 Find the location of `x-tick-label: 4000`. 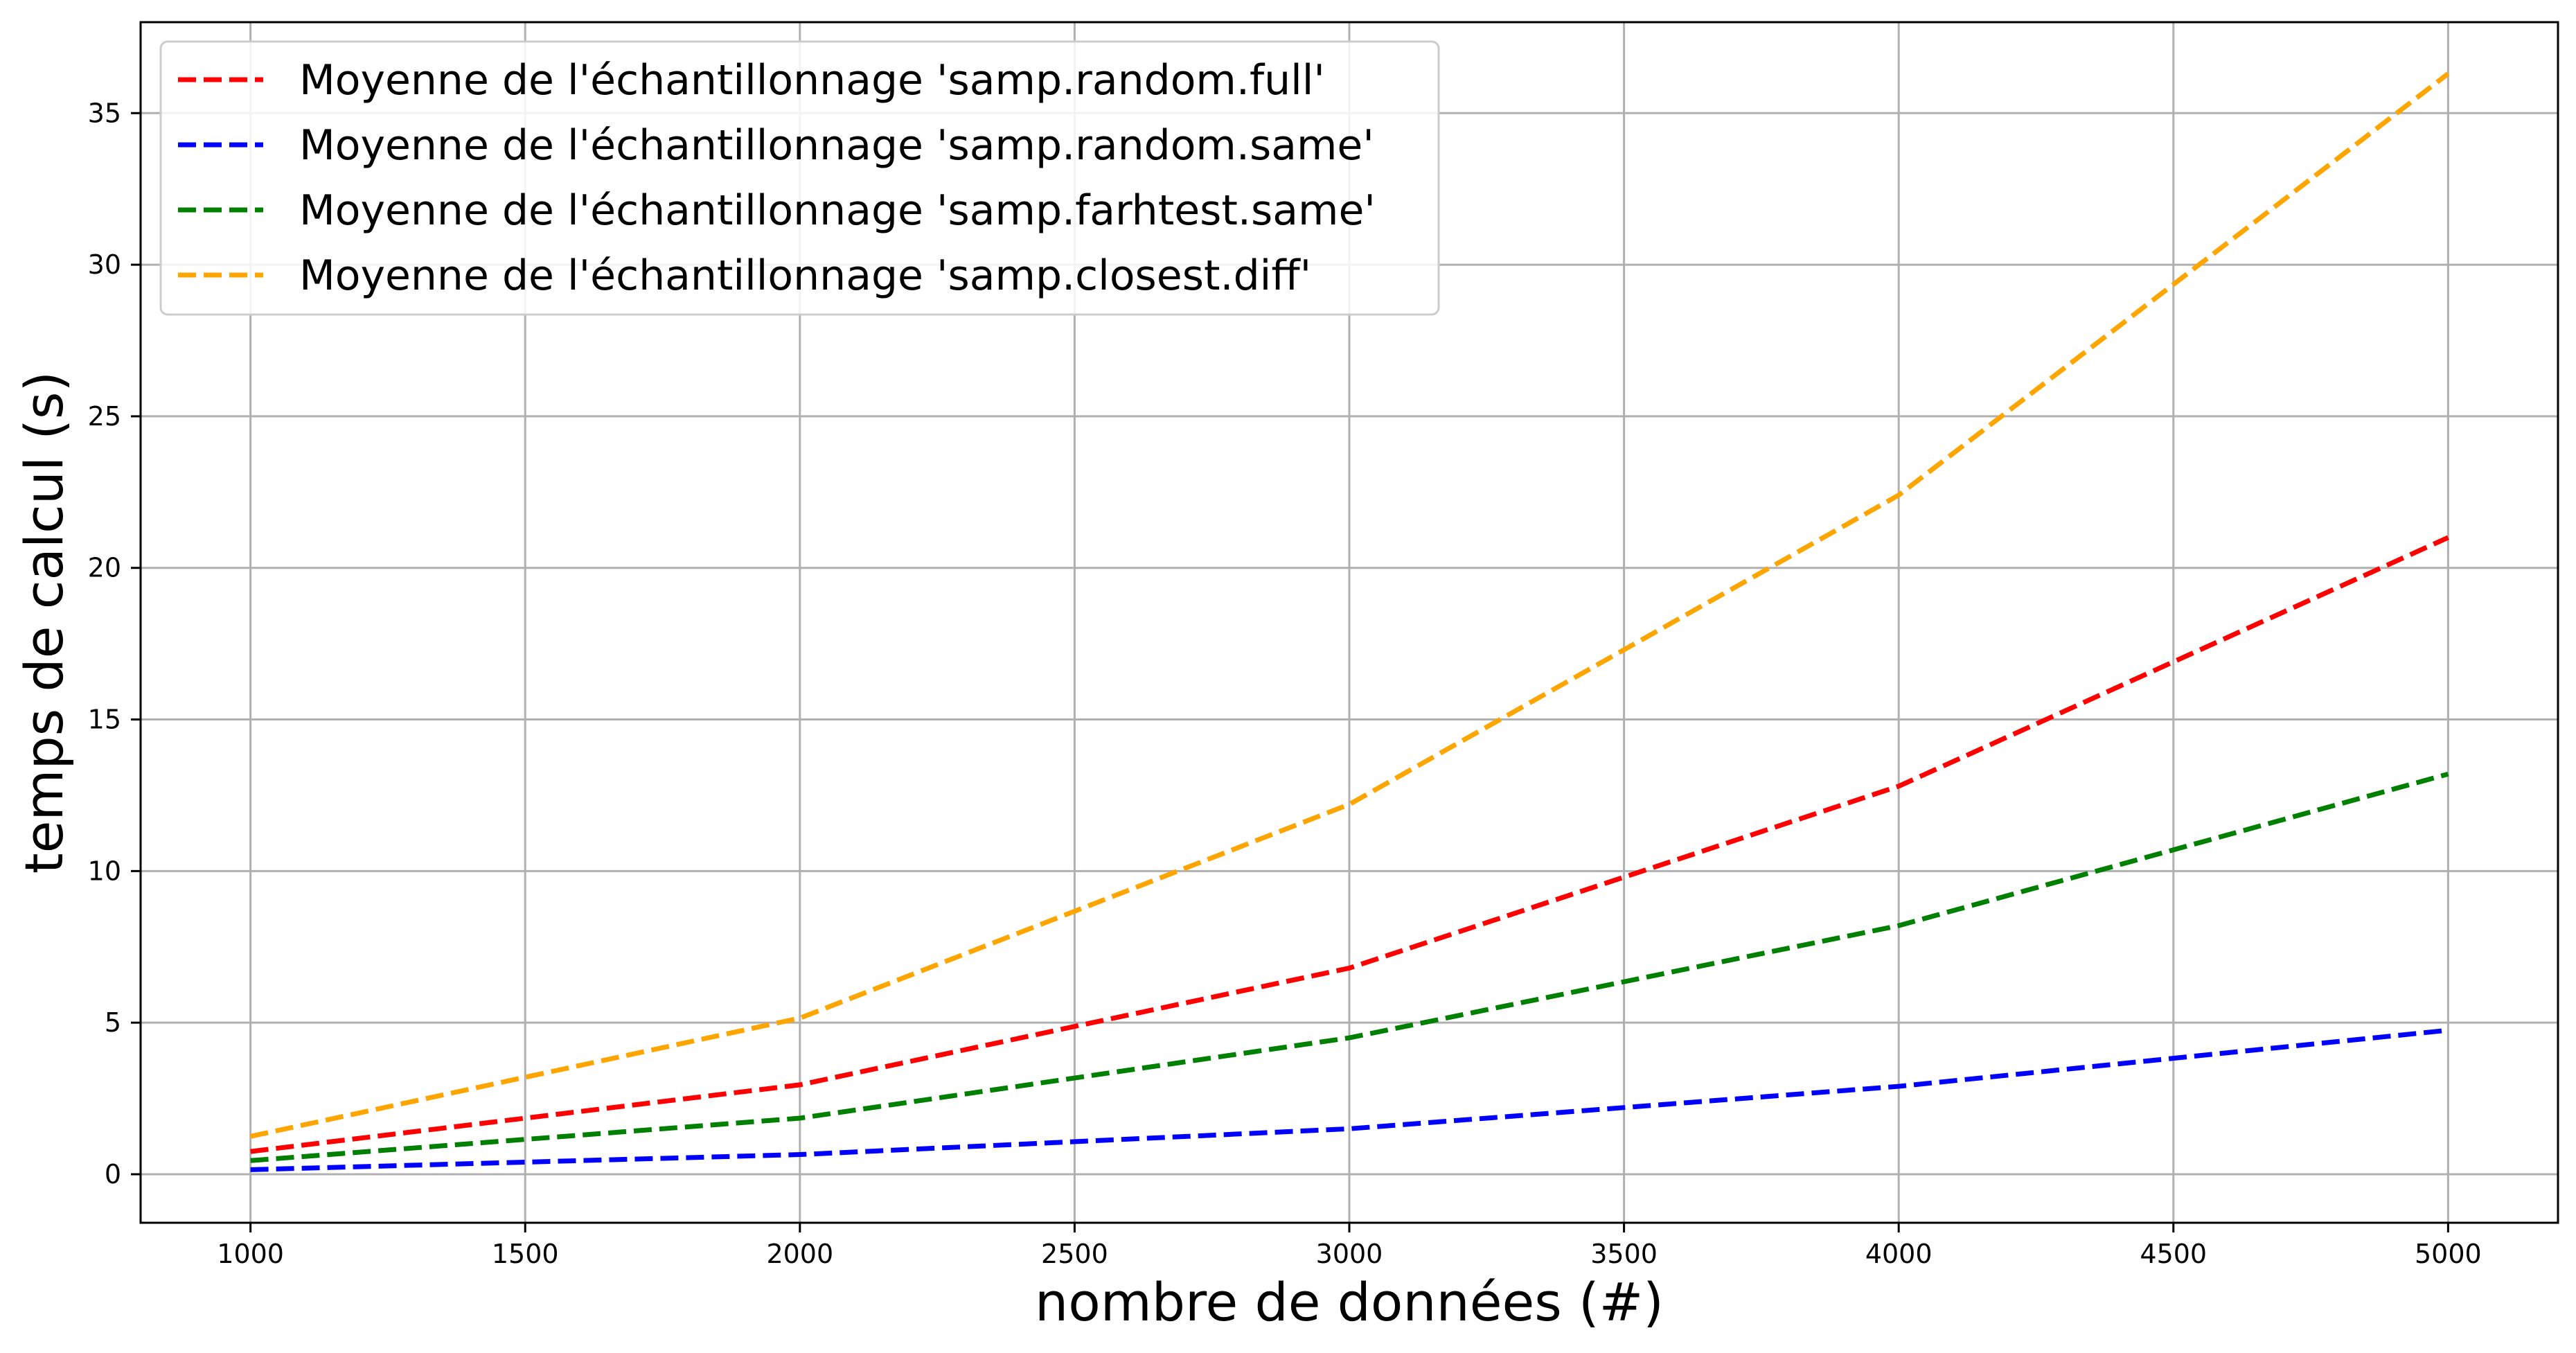

x-tick-label: 4000 is located at coordinates (1899, 1254).